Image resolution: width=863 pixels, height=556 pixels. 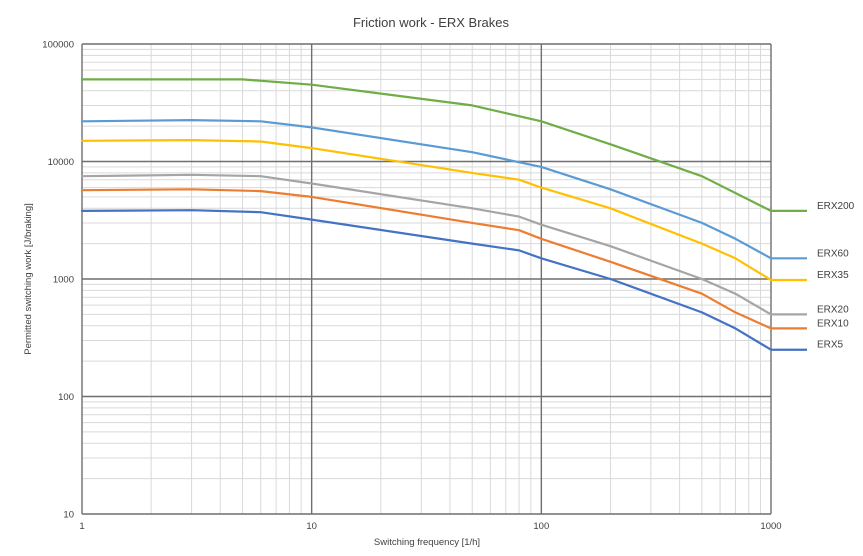 I want to click on series-label-erx35: ERX35, so click(x=833, y=275).